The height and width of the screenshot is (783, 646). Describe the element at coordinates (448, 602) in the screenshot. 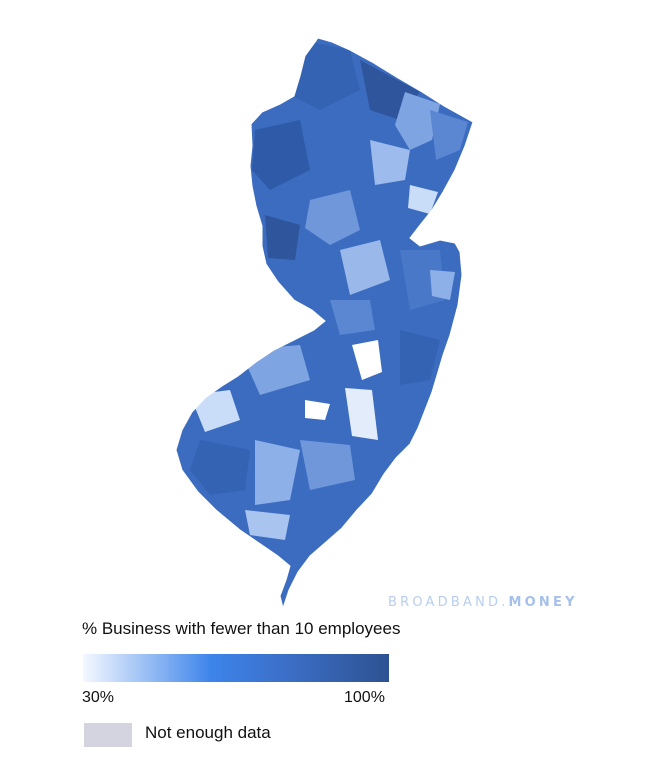

I see `watermark-part1: BROADBAND.` at that location.